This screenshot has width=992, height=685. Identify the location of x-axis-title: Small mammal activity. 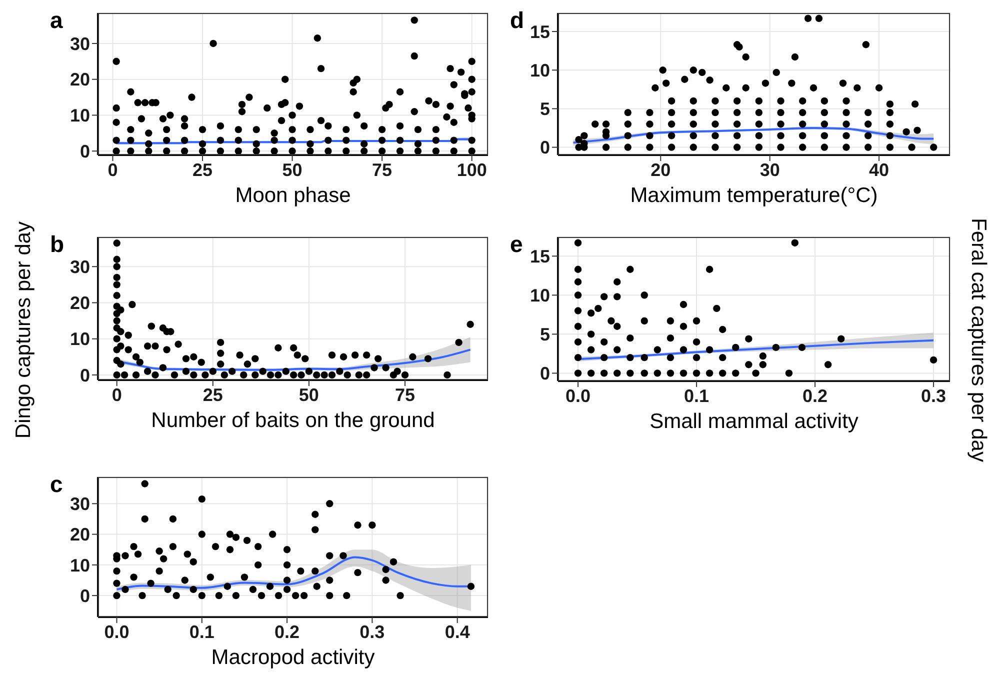
(754, 422).